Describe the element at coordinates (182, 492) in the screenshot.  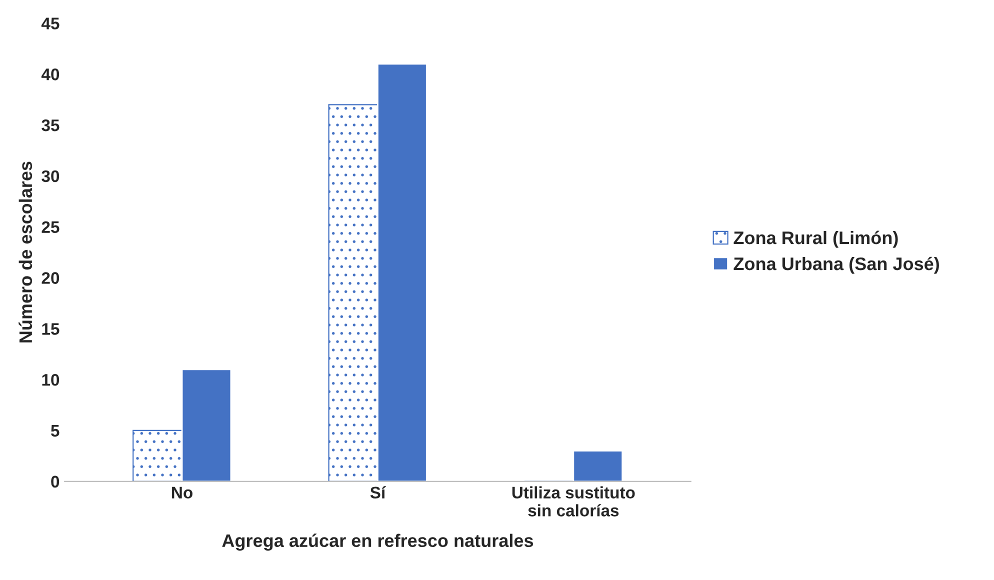
I see `x-tick-label: No` at that location.